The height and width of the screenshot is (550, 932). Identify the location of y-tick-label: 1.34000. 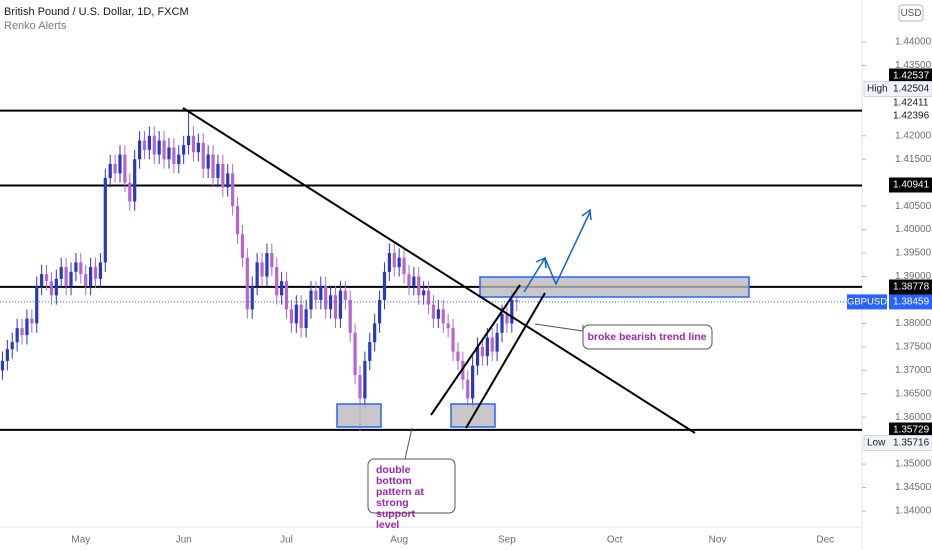
(913, 511).